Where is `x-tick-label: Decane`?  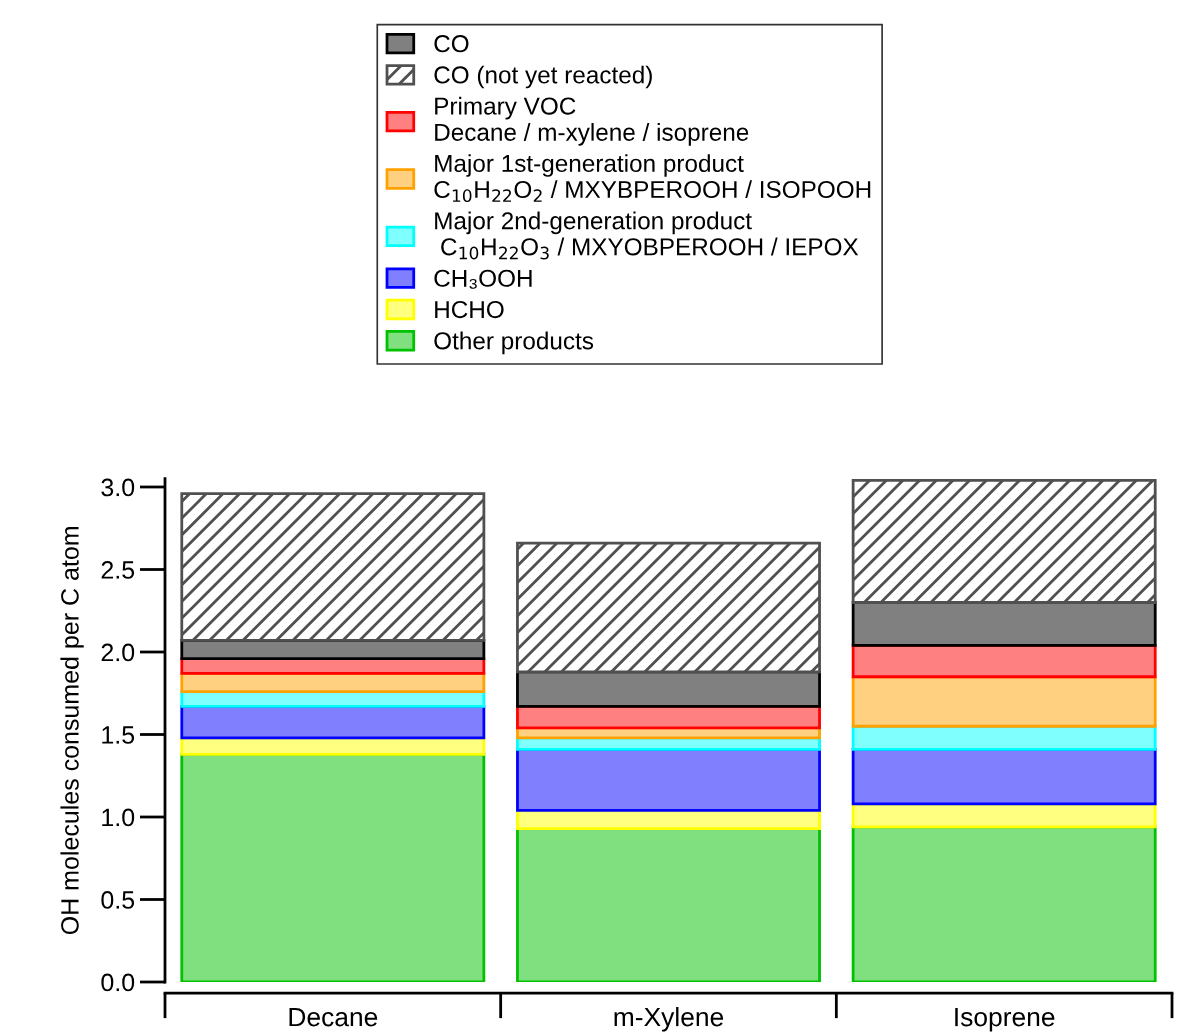
x-tick-label: Decane is located at coordinates (333, 1017).